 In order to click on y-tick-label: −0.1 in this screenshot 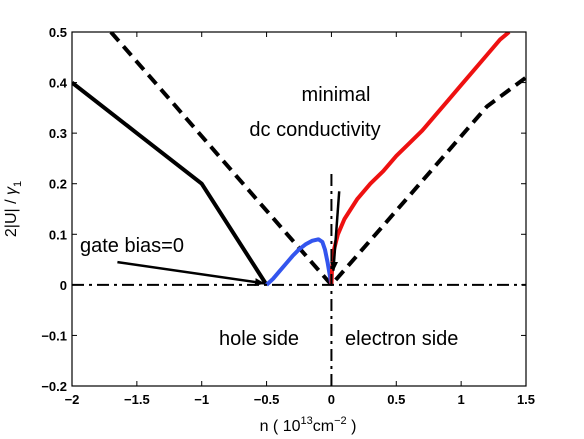, I will do `click(54, 335)`.